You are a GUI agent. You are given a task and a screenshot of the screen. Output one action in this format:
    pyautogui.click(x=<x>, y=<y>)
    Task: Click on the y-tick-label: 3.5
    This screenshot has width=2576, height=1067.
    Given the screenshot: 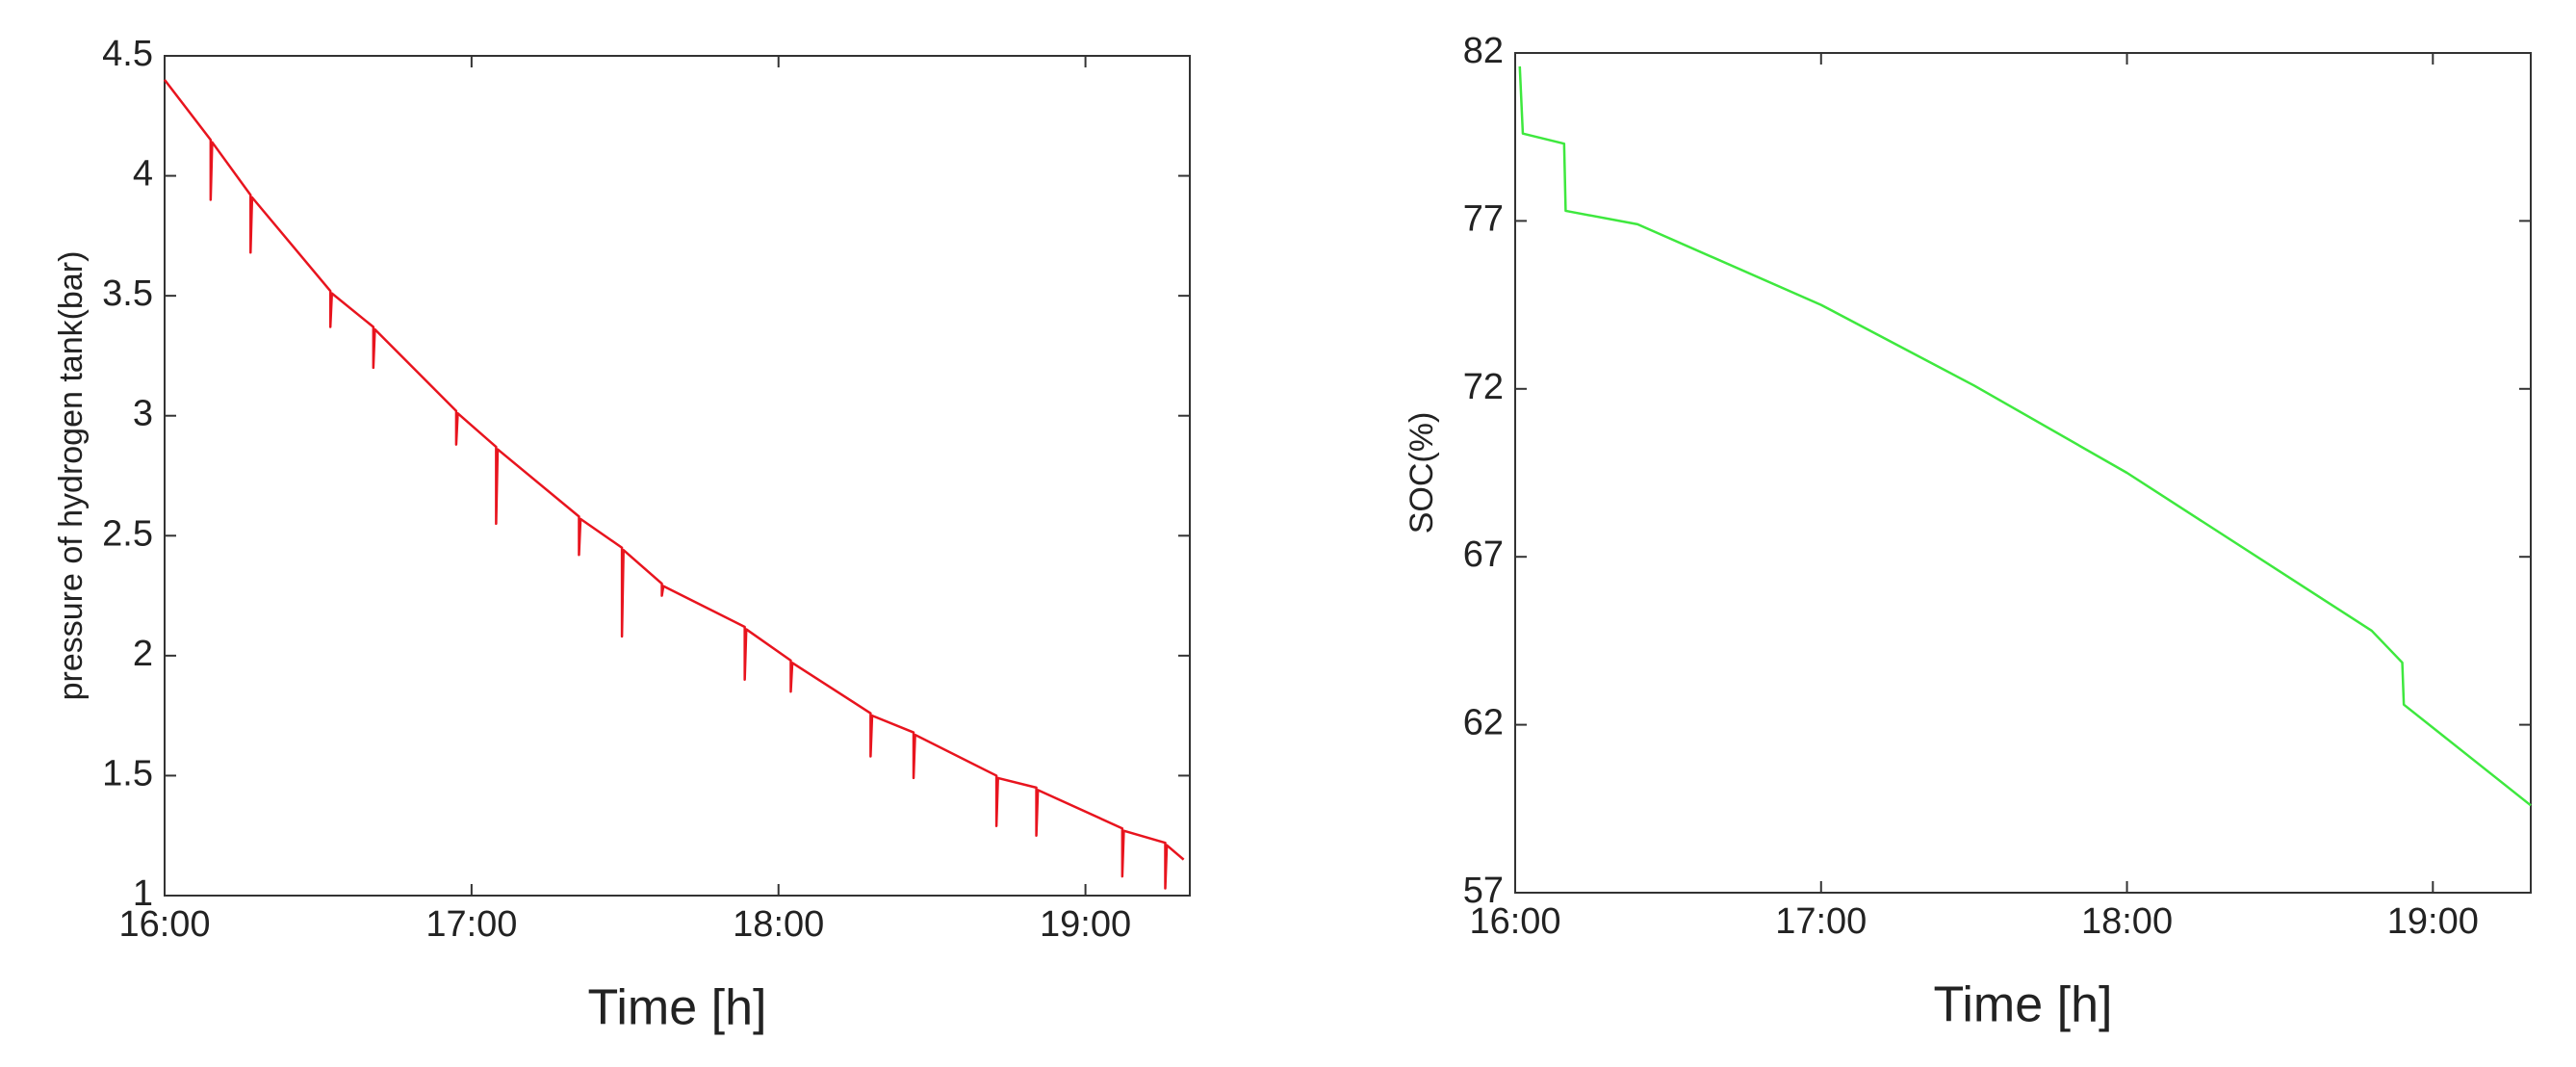 What is the action you would take?
    pyautogui.click(x=127, y=293)
    